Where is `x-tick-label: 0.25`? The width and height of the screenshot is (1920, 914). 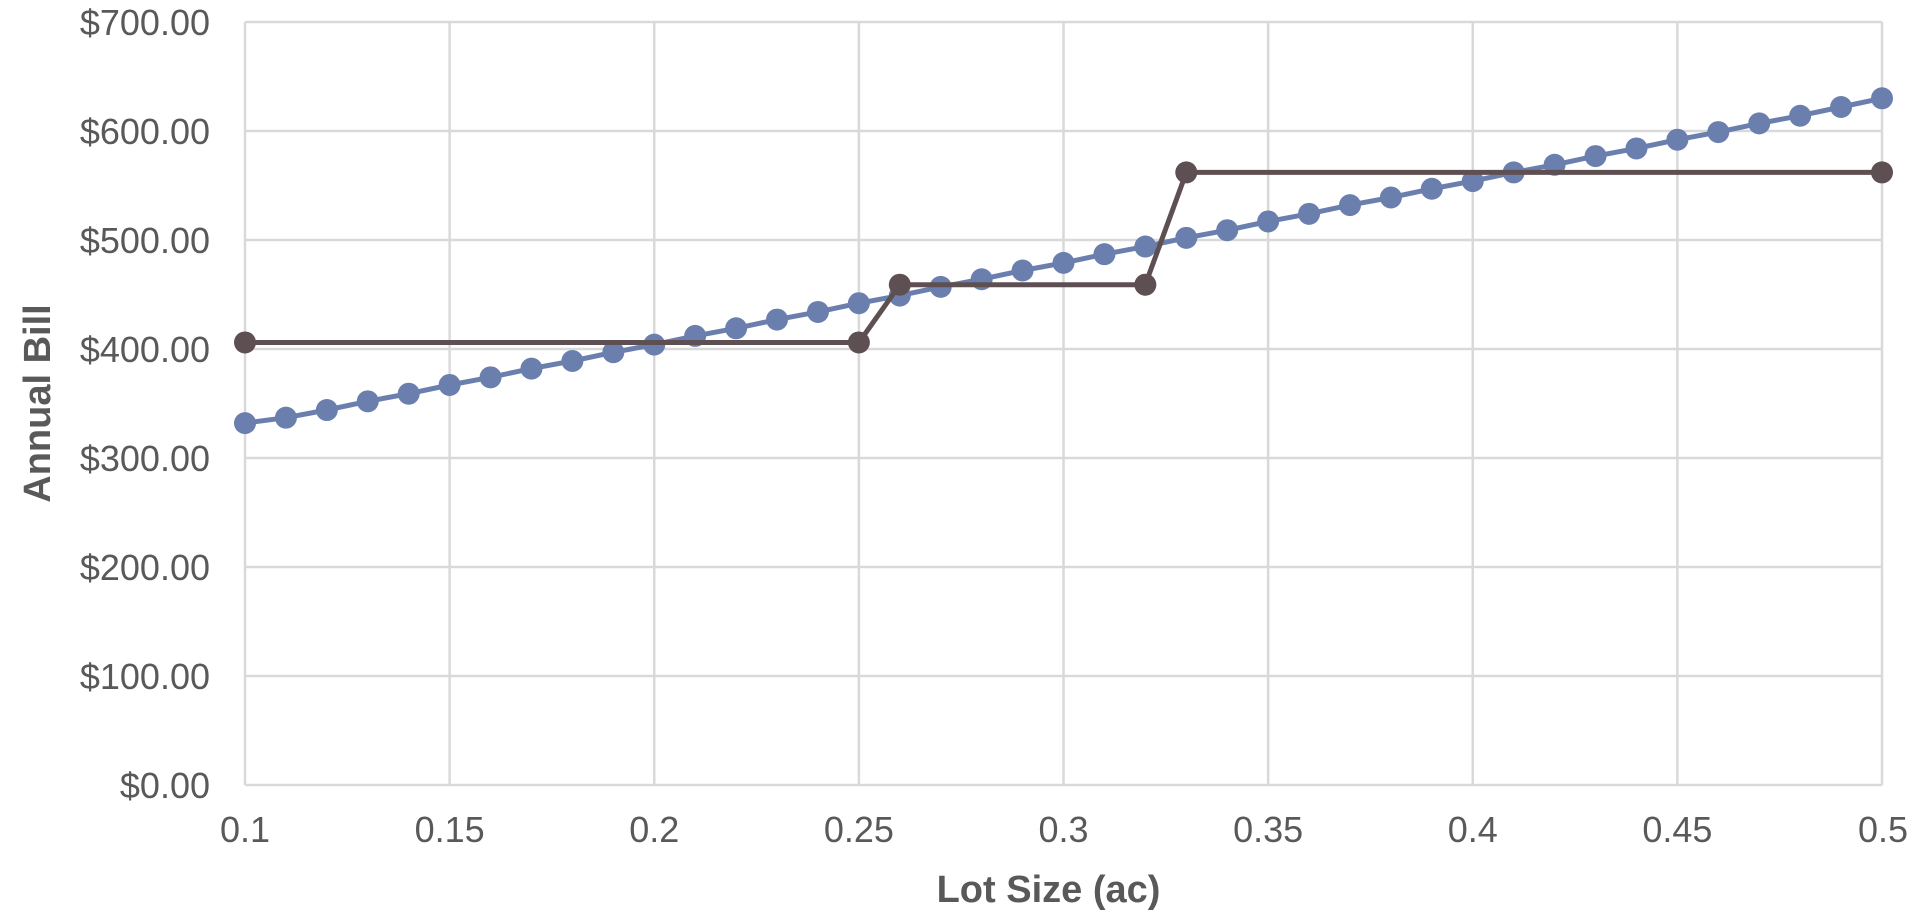
x-tick-label: 0.25 is located at coordinates (859, 829).